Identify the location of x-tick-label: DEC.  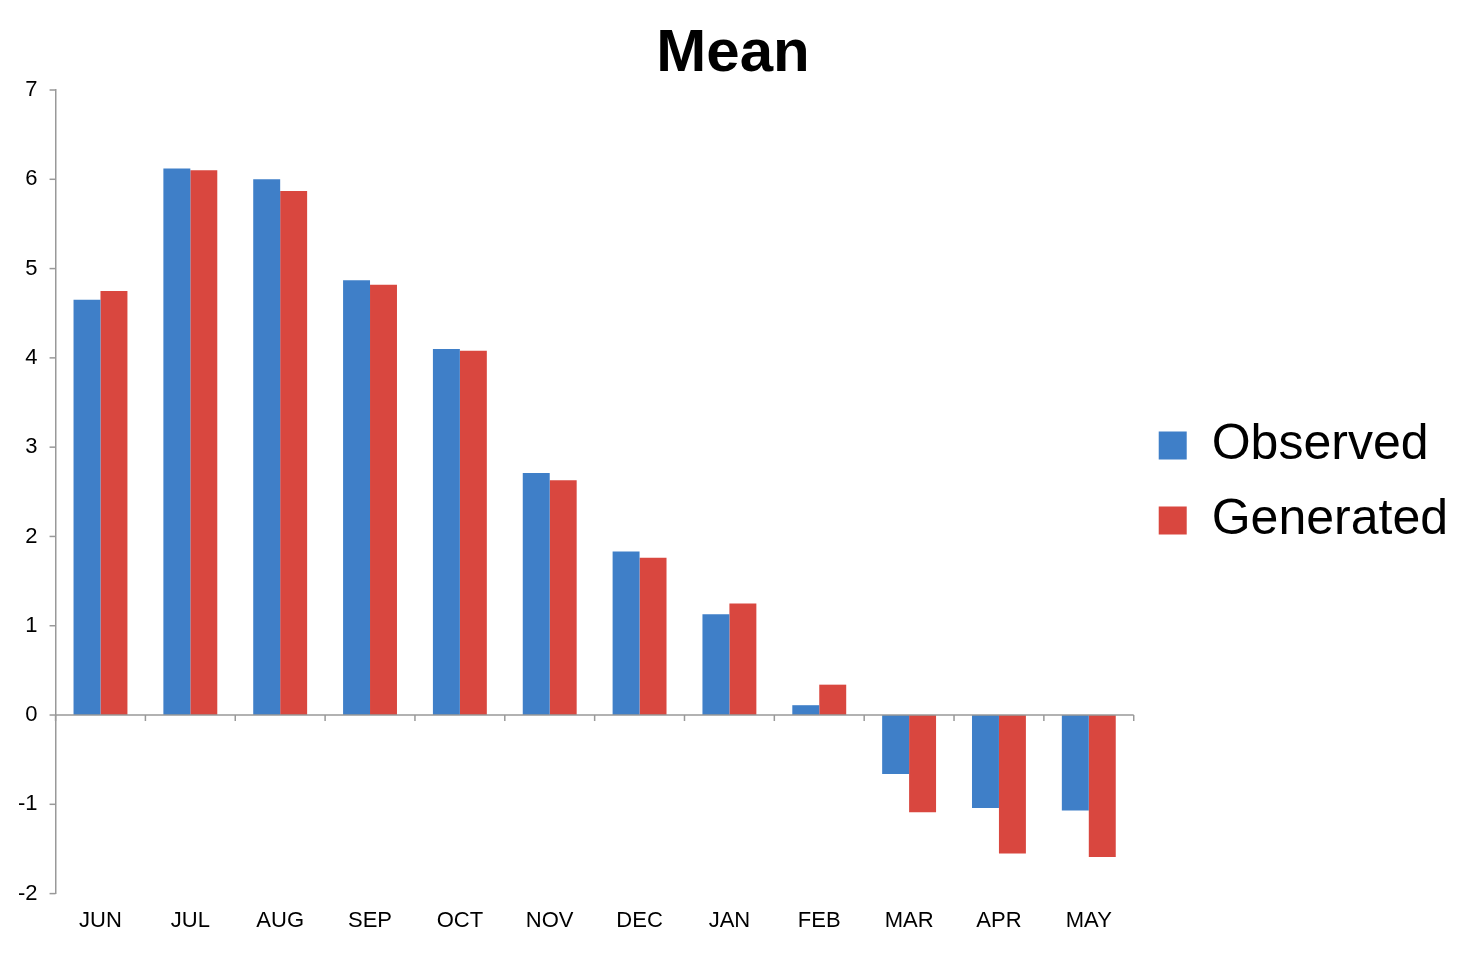
(639, 919).